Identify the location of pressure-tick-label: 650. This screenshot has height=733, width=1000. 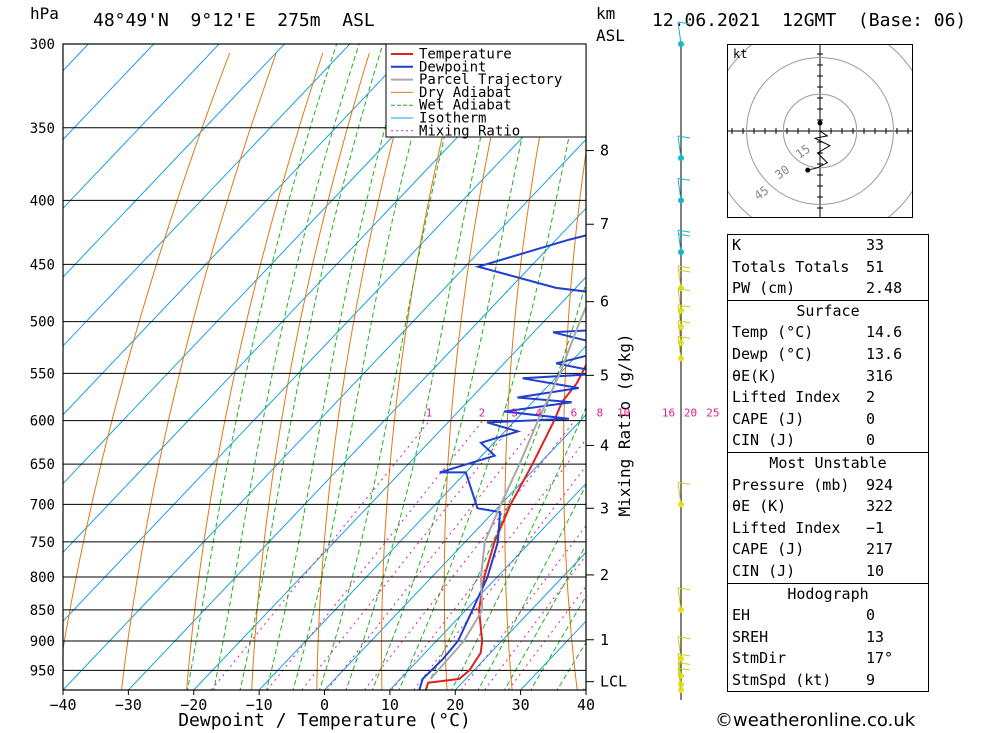
(42, 465).